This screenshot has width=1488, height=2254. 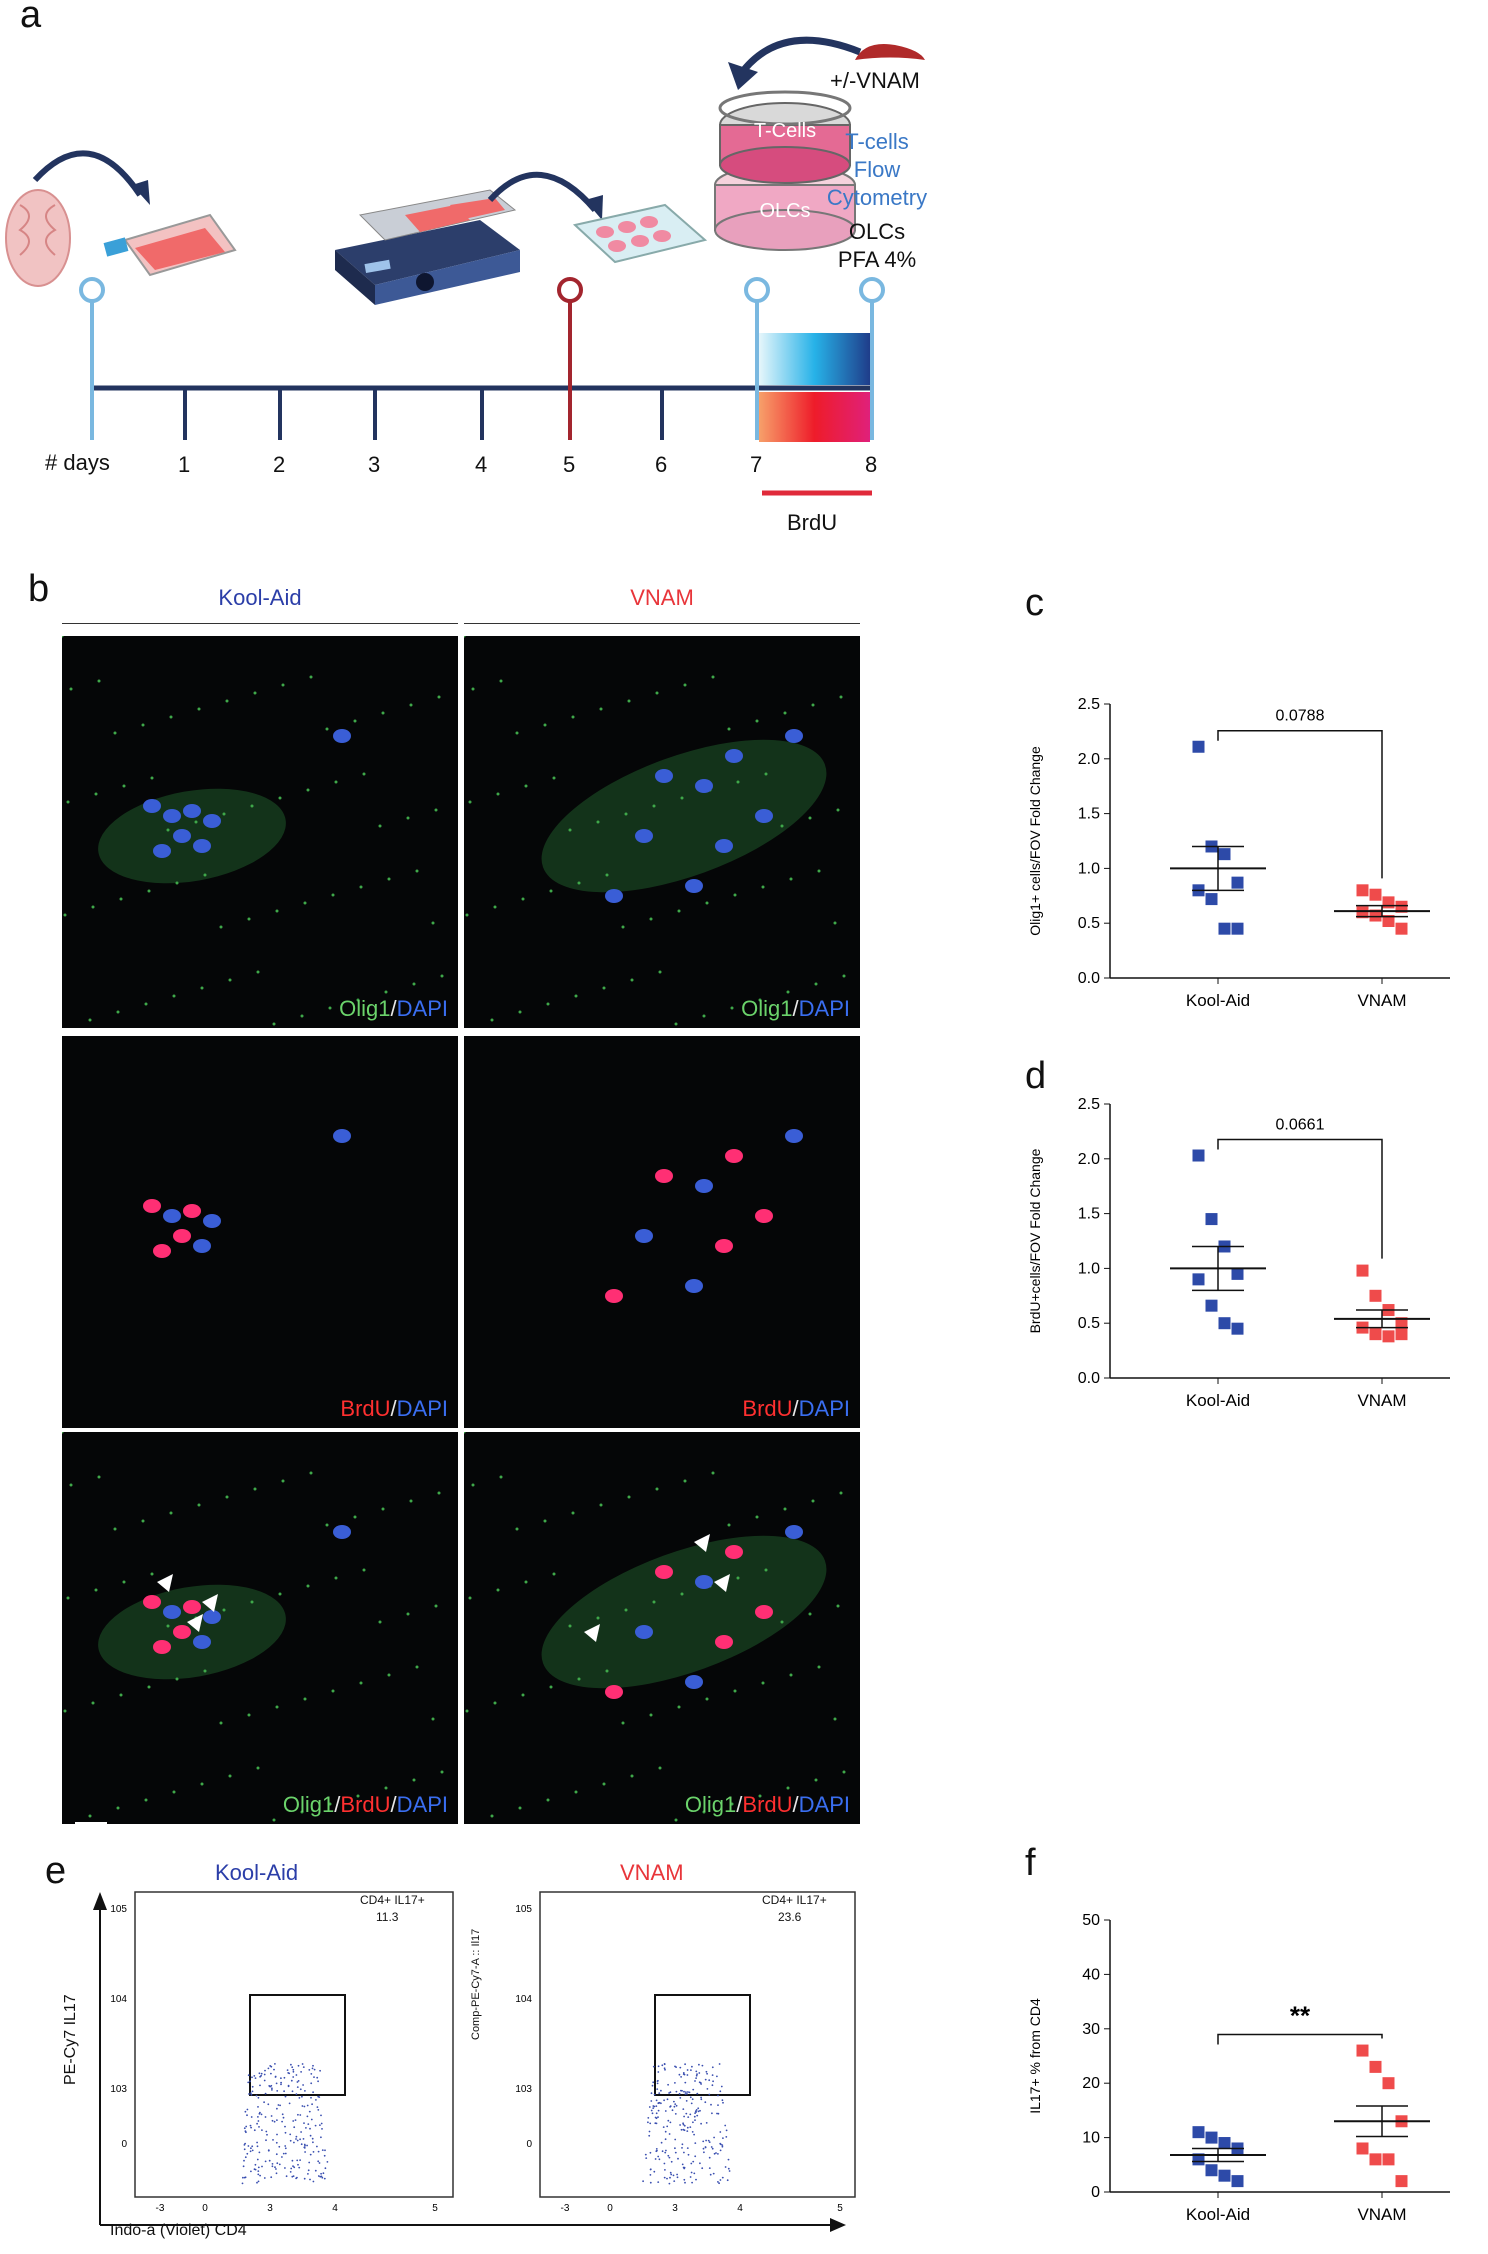 What do you see at coordinates (476, 1984) in the screenshot?
I see `flow-ylabel-right: Comp-PE-Cy7-A :: Il17` at bounding box center [476, 1984].